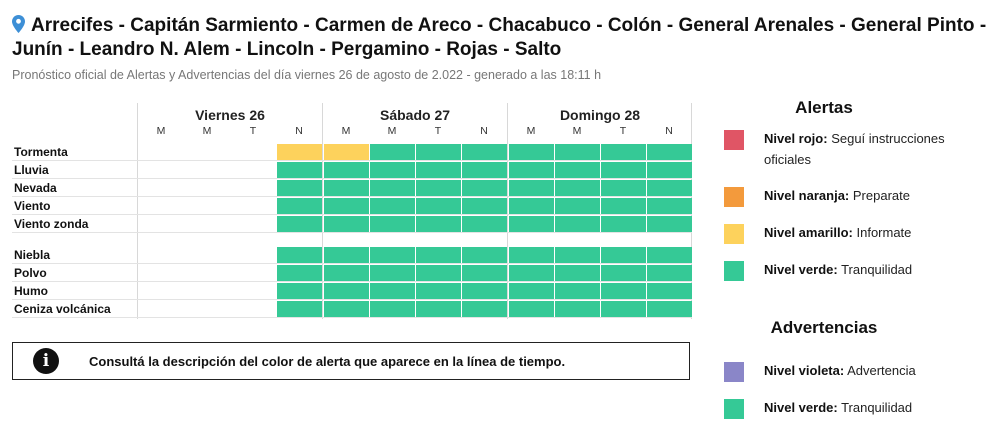 This screenshot has width=1000, height=440. I want to click on alert-cell-amarillo, so click(346, 152).